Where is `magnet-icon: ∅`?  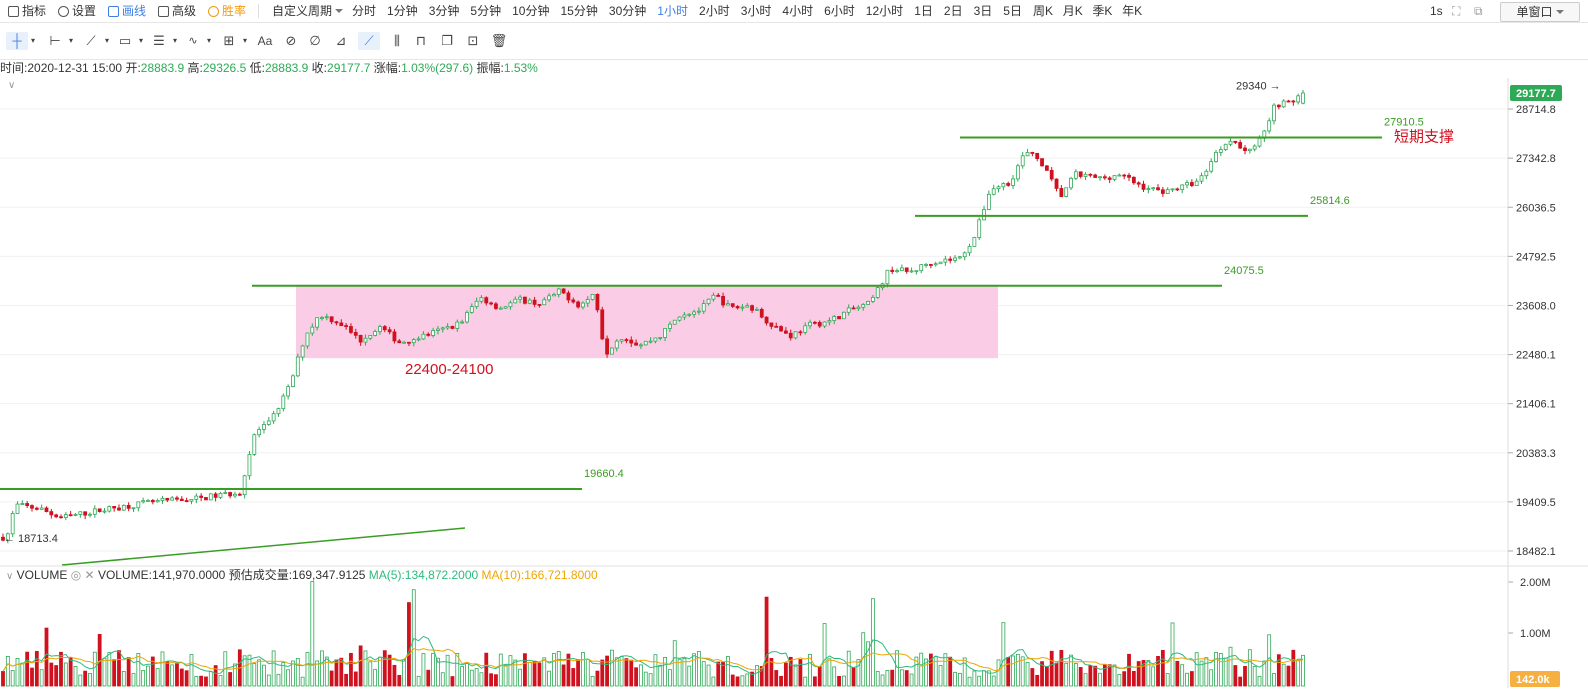 magnet-icon: ∅ is located at coordinates (315, 40).